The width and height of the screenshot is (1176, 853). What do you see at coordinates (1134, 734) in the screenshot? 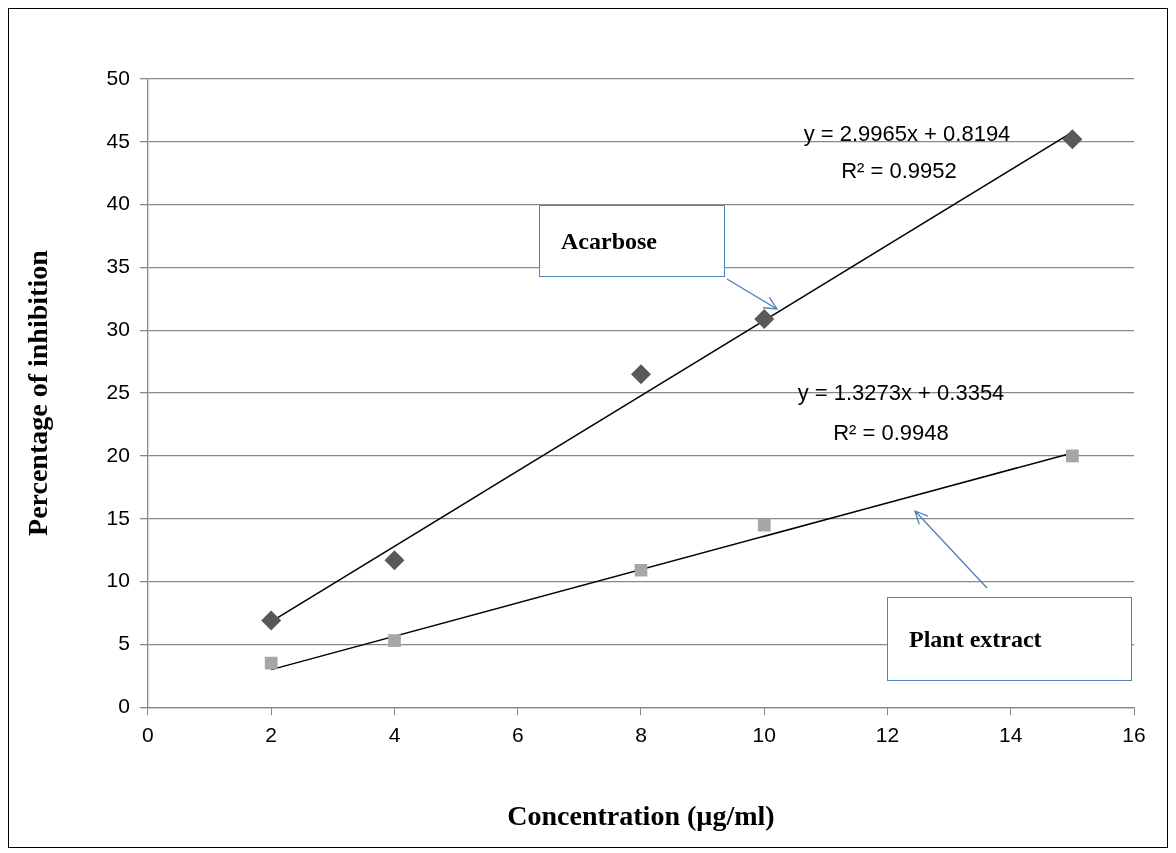
I see `x-tick-label: 16` at bounding box center [1134, 734].